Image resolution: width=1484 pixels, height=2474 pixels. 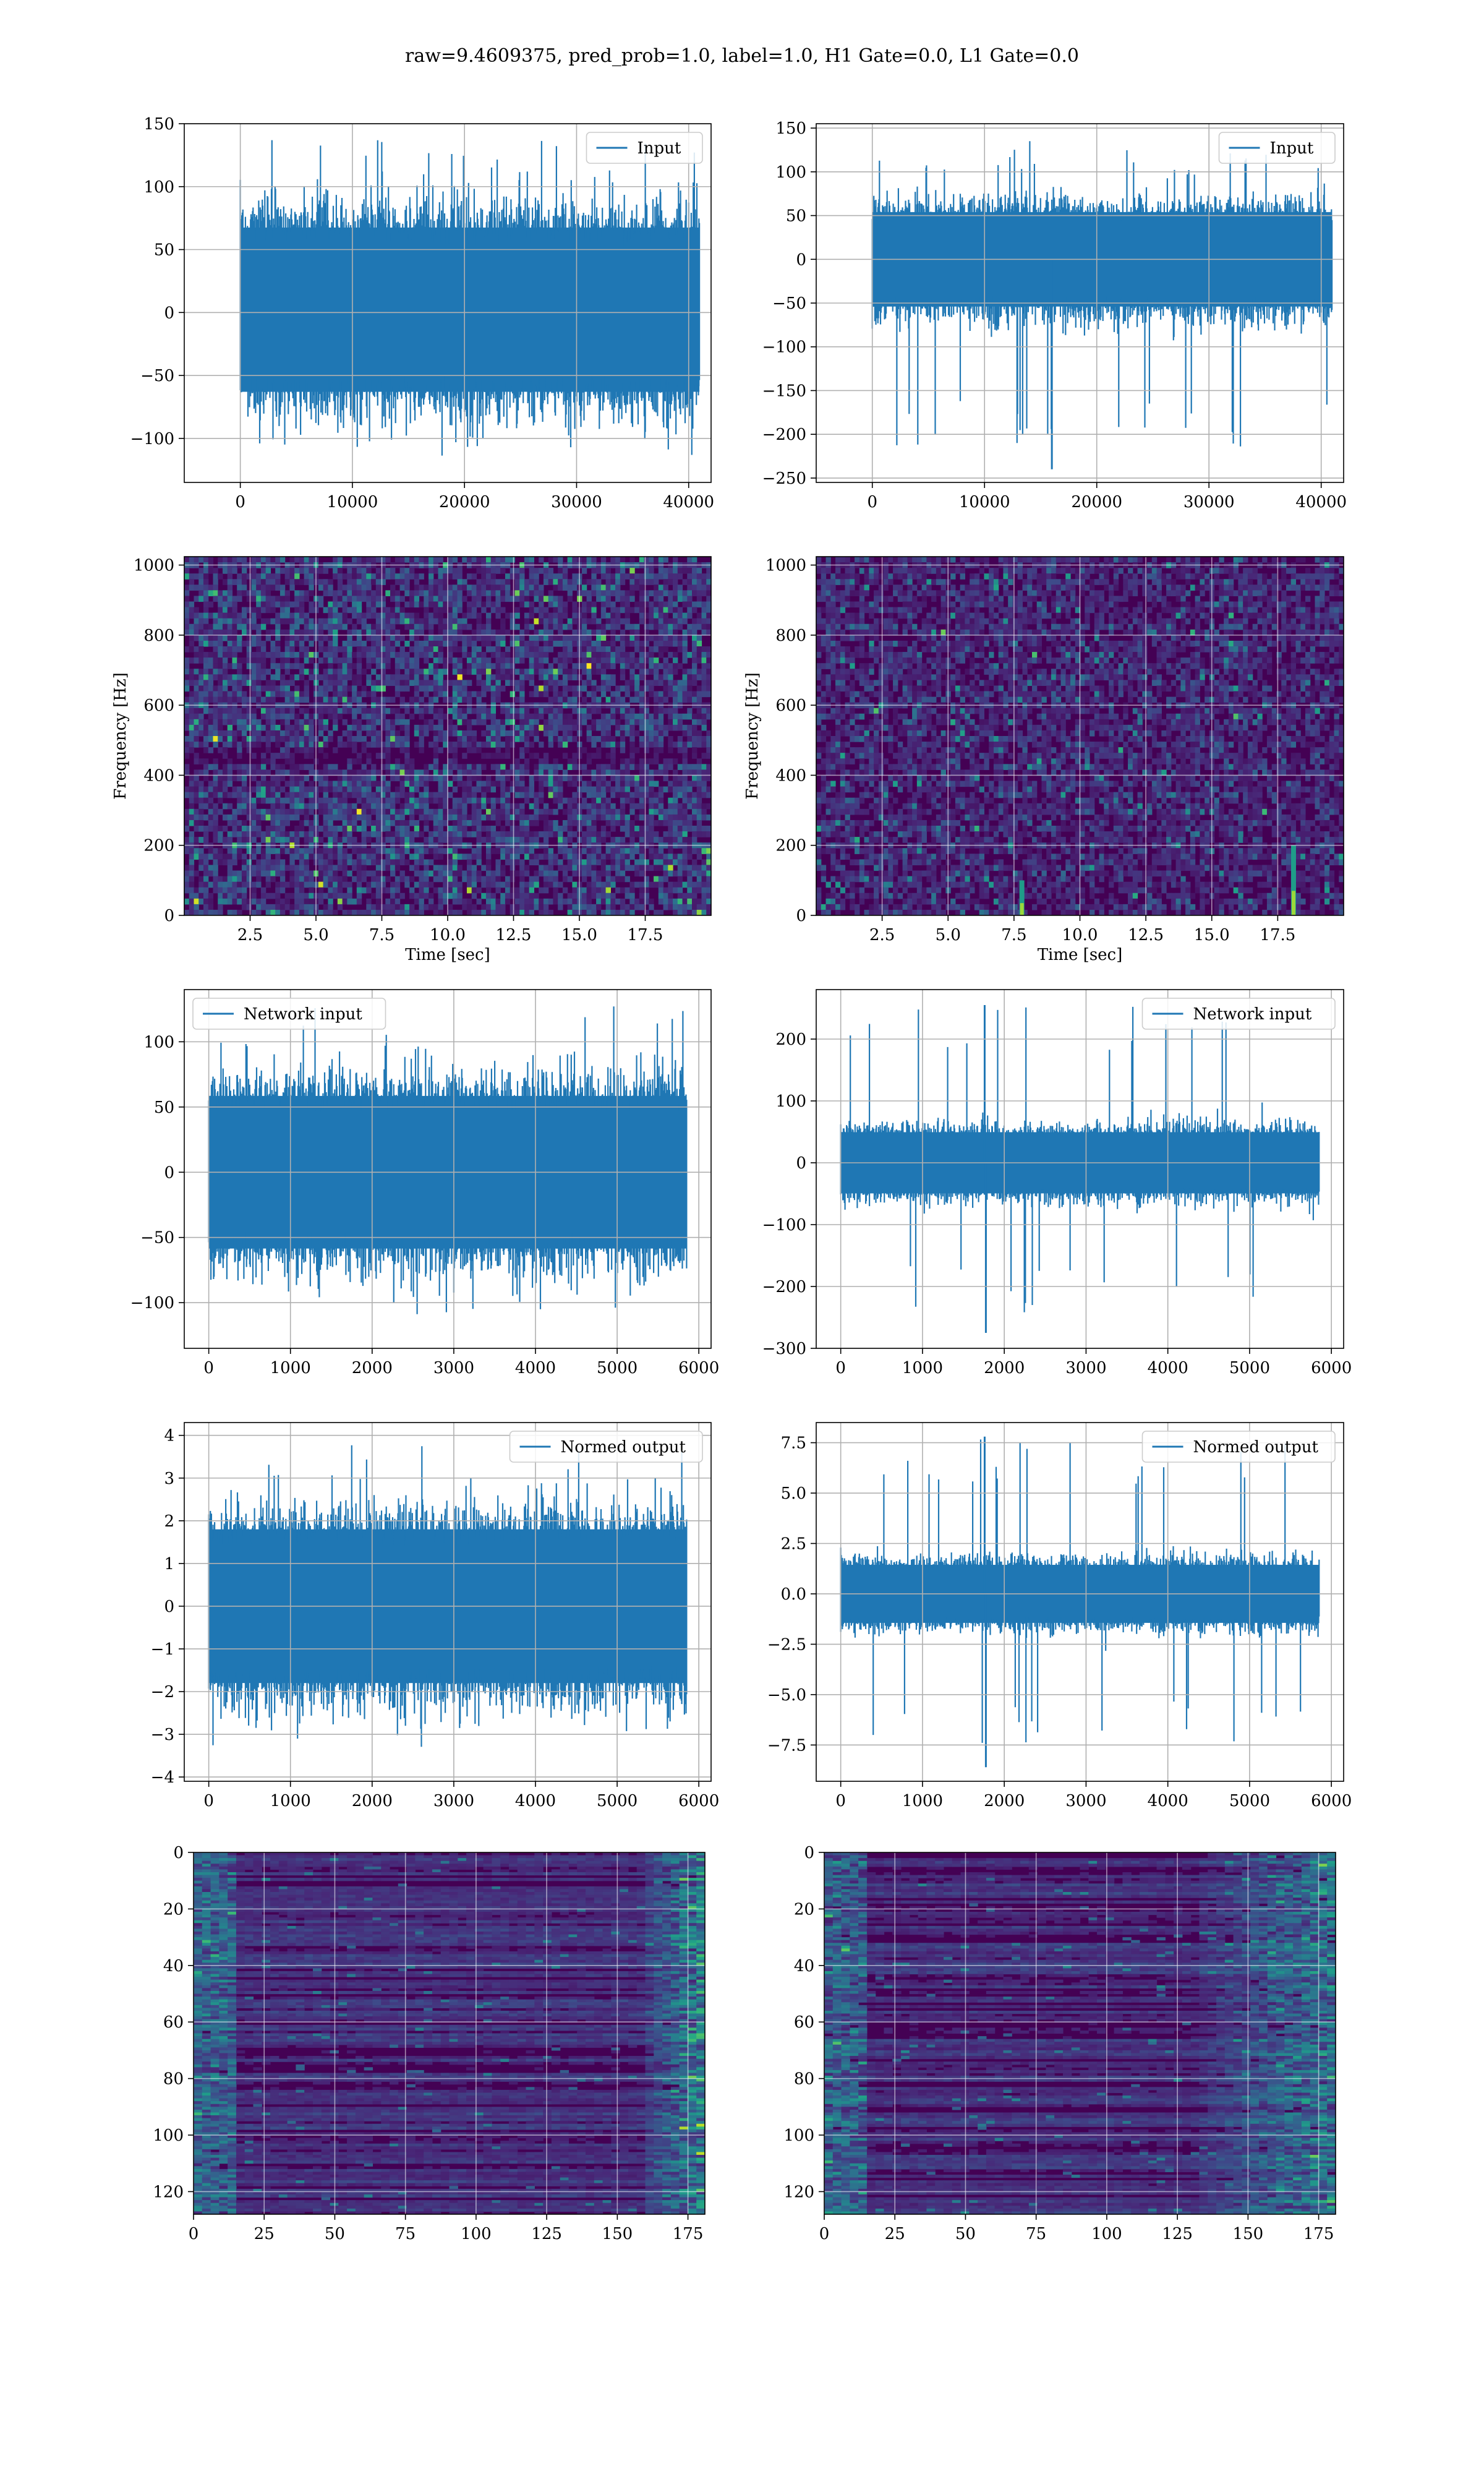 What do you see at coordinates (659, 148) in the screenshot?
I see `legend-label: Input` at bounding box center [659, 148].